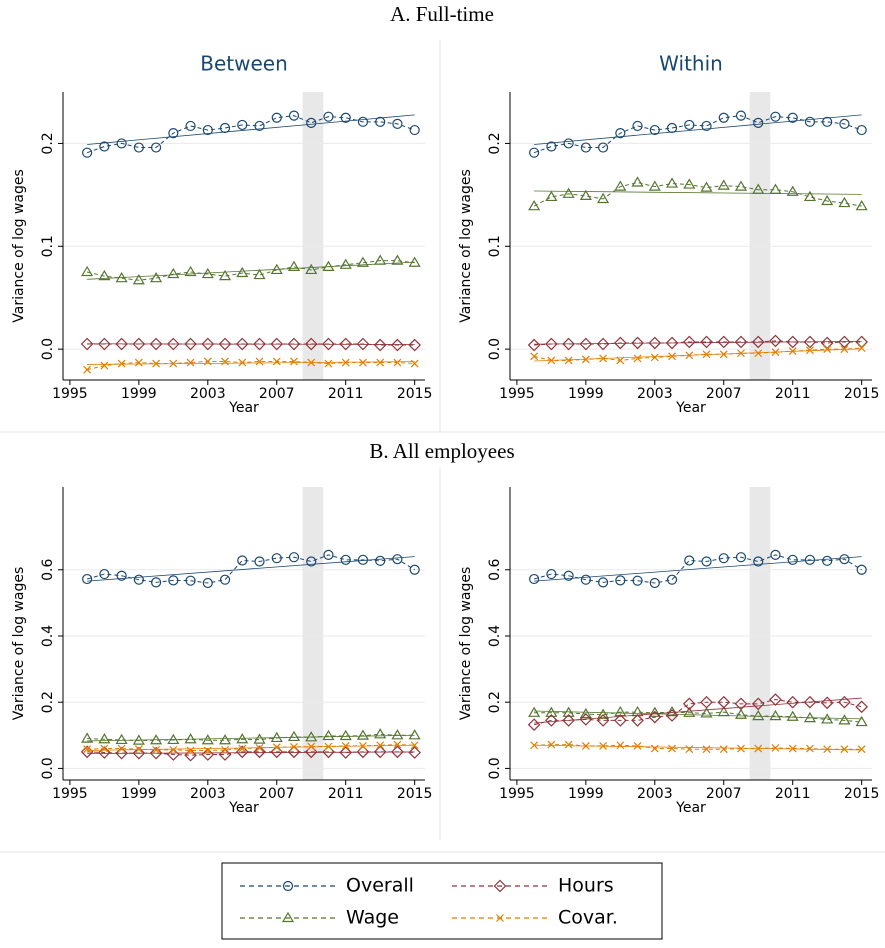  What do you see at coordinates (690, 808) in the screenshot?
I see `x-axis-label: Year` at bounding box center [690, 808].